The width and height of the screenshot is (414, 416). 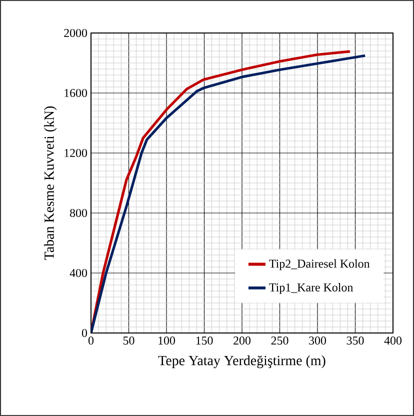 I want to click on y-tick-label: 1200, so click(x=76, y=153).